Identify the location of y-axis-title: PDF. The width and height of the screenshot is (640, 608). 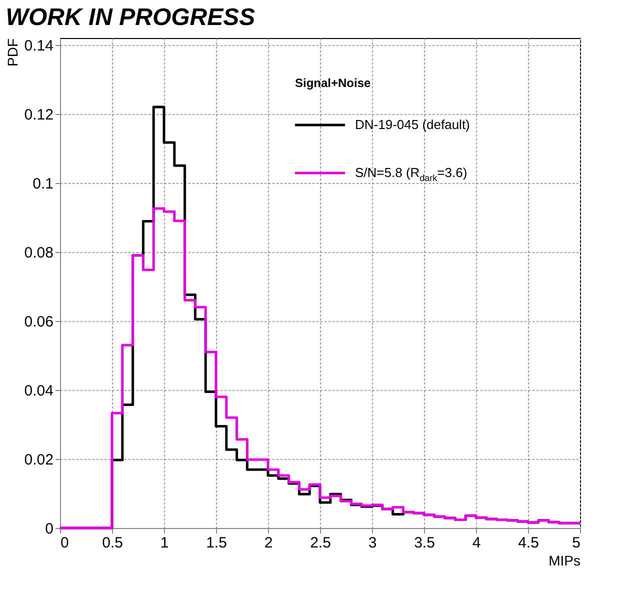
(12, 52).